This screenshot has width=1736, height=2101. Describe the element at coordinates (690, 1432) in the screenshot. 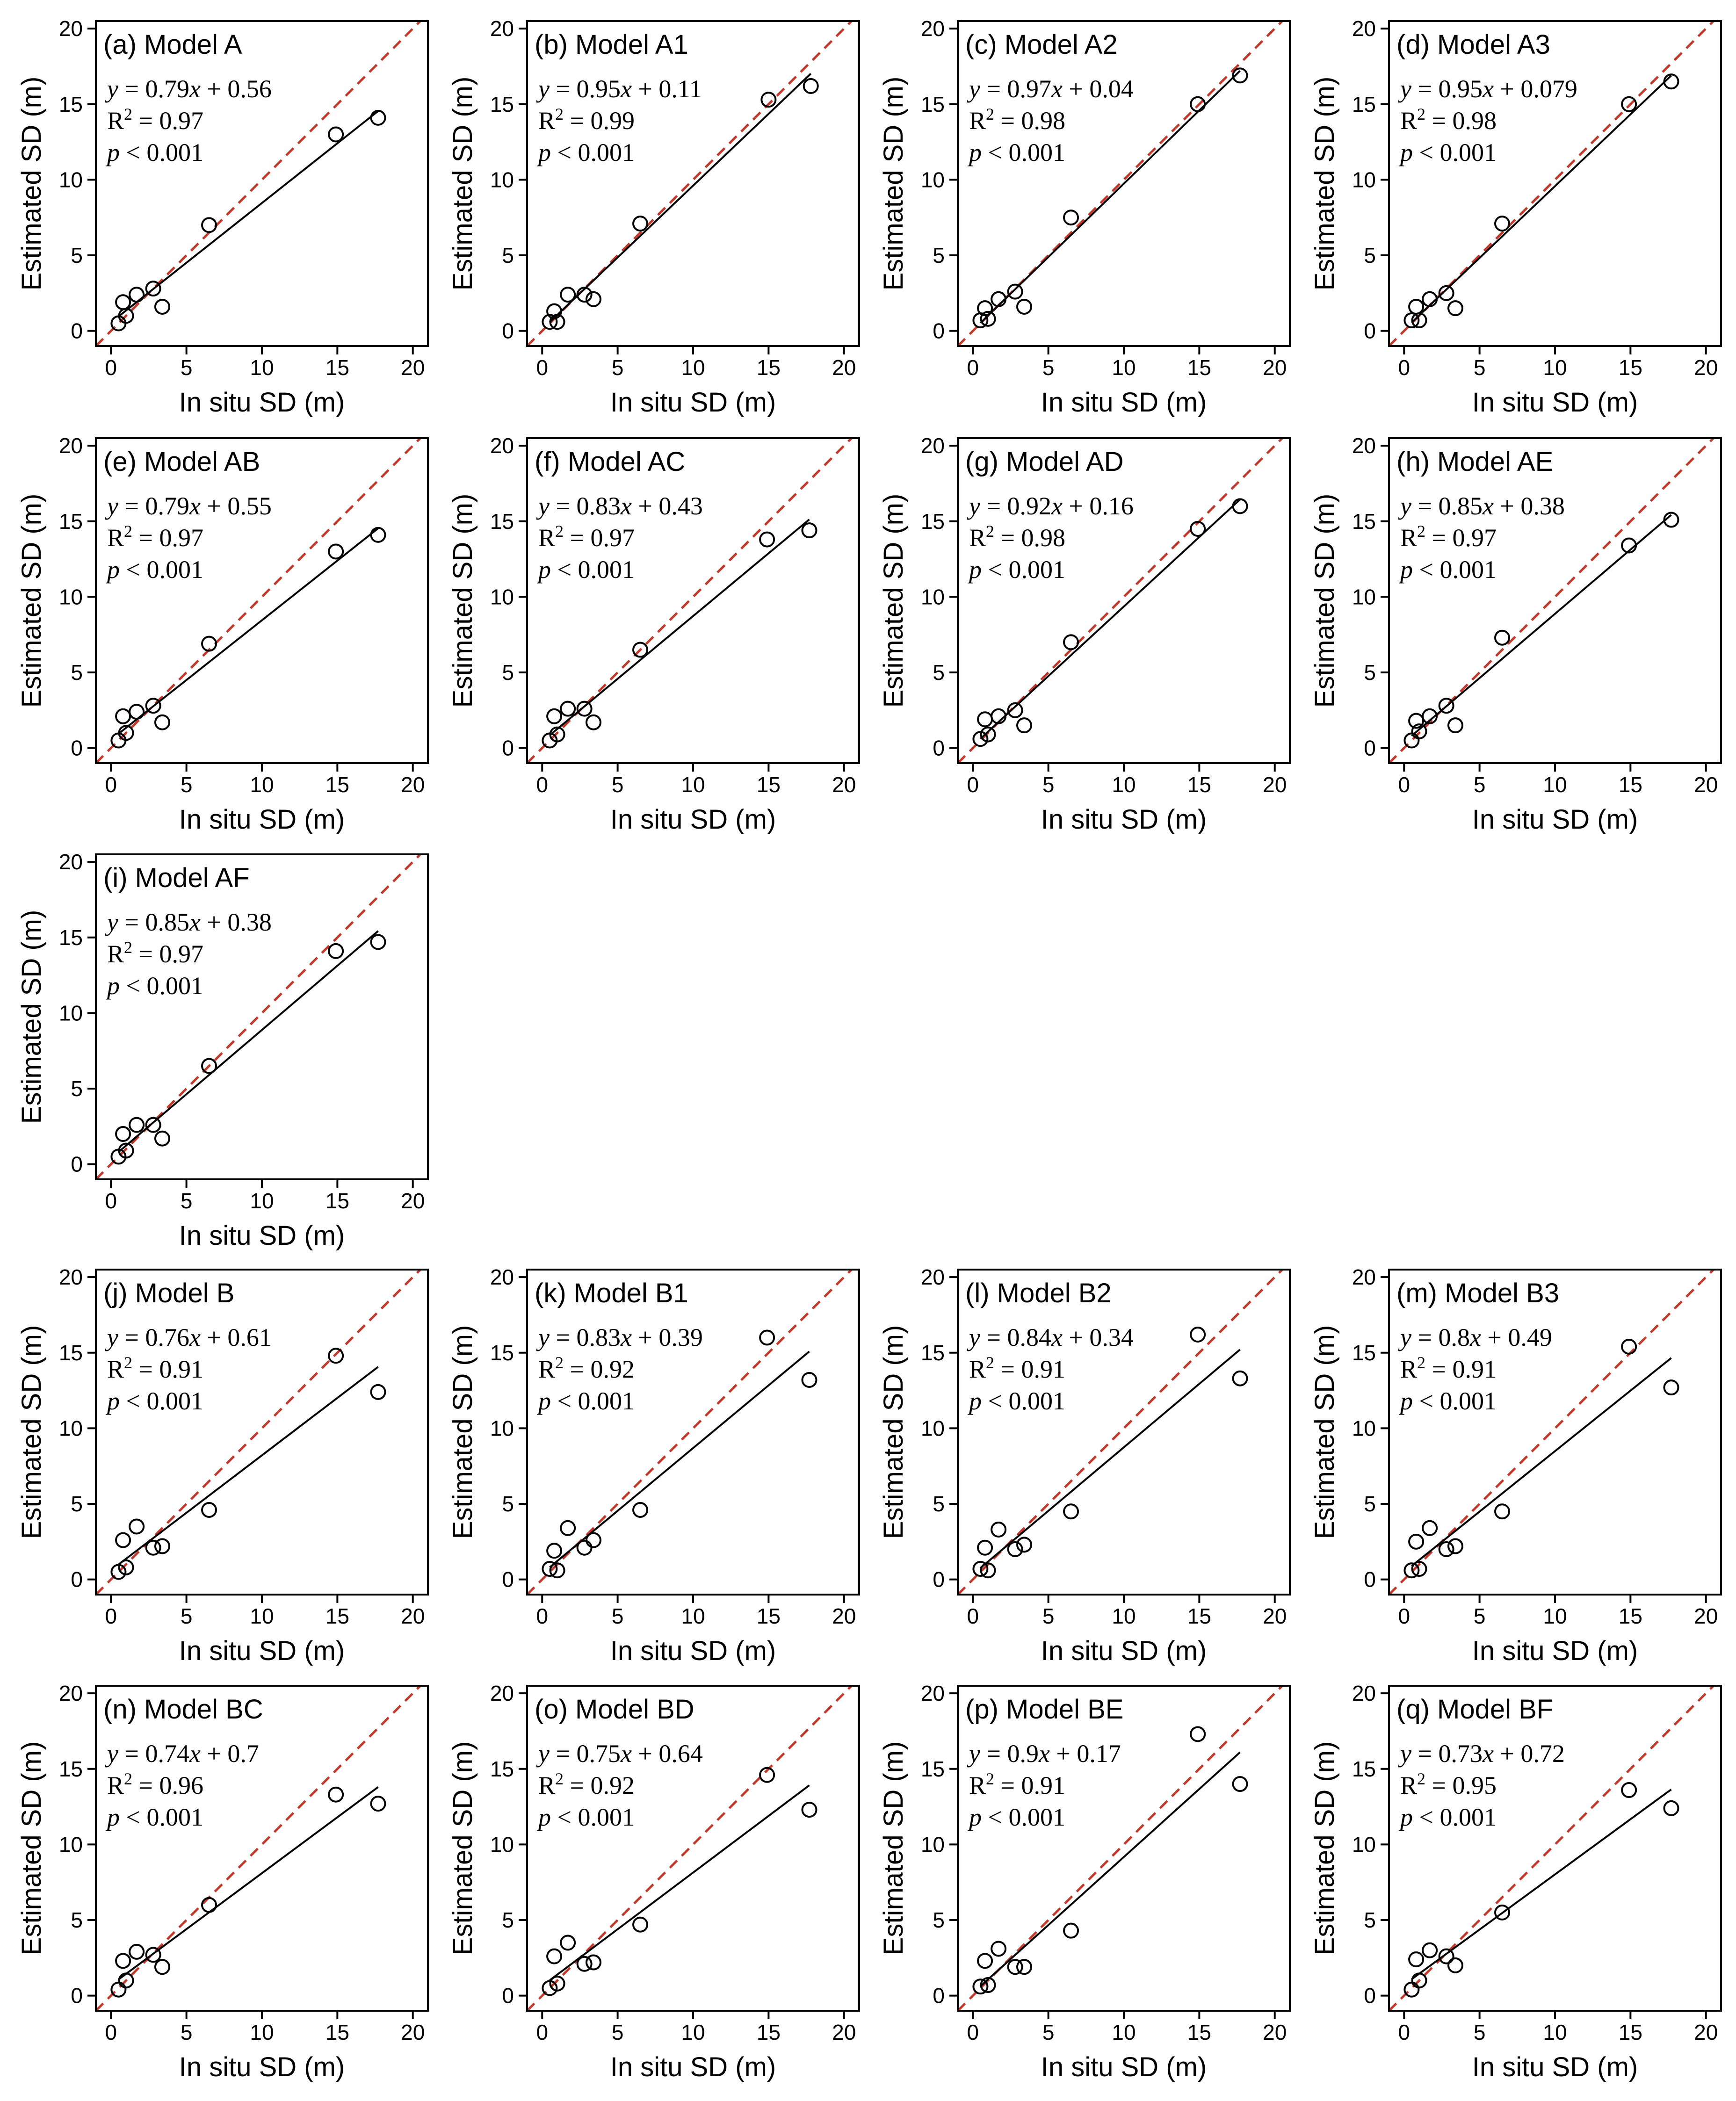

I see `panel-k-identity-line` at that location.